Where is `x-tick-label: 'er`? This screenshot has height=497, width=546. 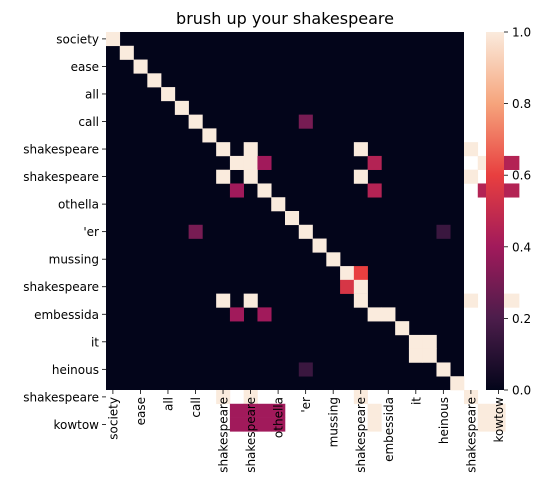 x-tick-label: 'er is located at coordinates (306, 405).